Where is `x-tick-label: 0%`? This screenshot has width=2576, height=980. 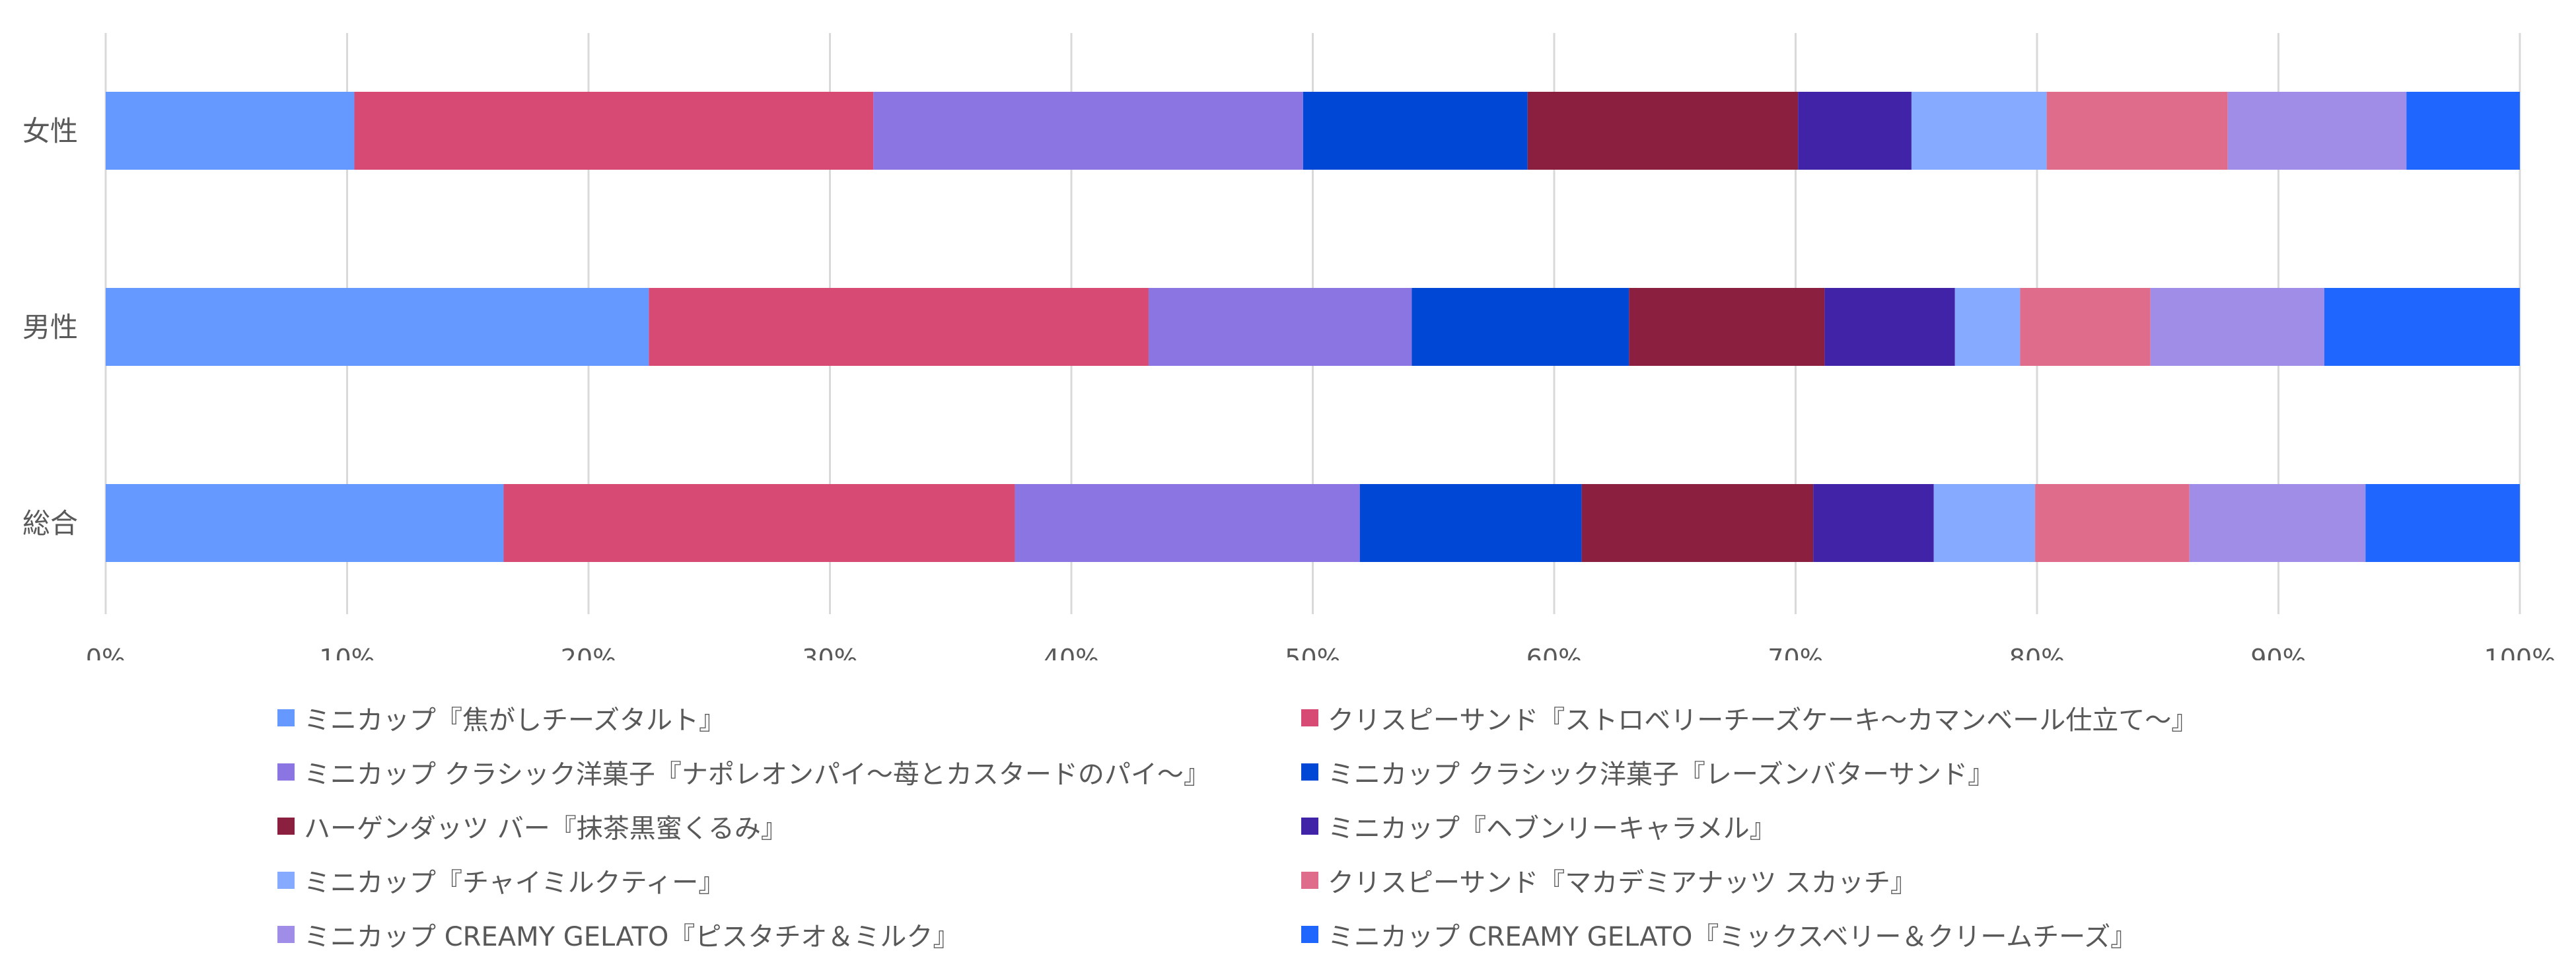 x-tick-label: 0% is located at coordinates (106, 652).